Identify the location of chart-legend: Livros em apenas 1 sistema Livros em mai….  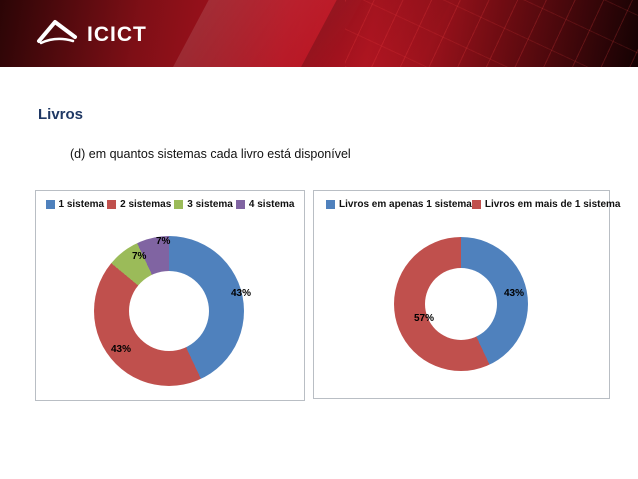
(467, 200).